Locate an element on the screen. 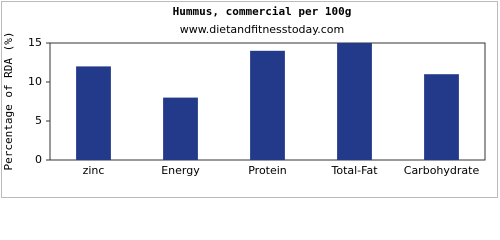 The height and width of the screenshot is (240, 500). chart-subtitle: www.dietandfitnesstoday.com is located at coordinates (262, 29).